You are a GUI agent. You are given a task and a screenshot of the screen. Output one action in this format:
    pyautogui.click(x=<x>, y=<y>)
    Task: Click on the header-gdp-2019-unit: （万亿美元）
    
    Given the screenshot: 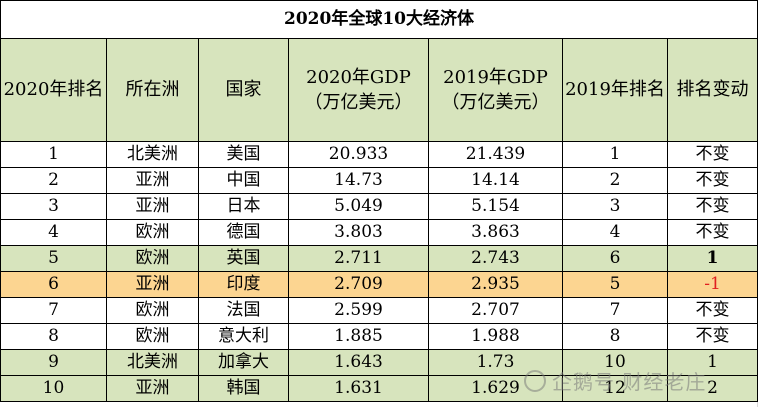 What is the action you would take?
    pyautogui.click(x=495, y=102)
    